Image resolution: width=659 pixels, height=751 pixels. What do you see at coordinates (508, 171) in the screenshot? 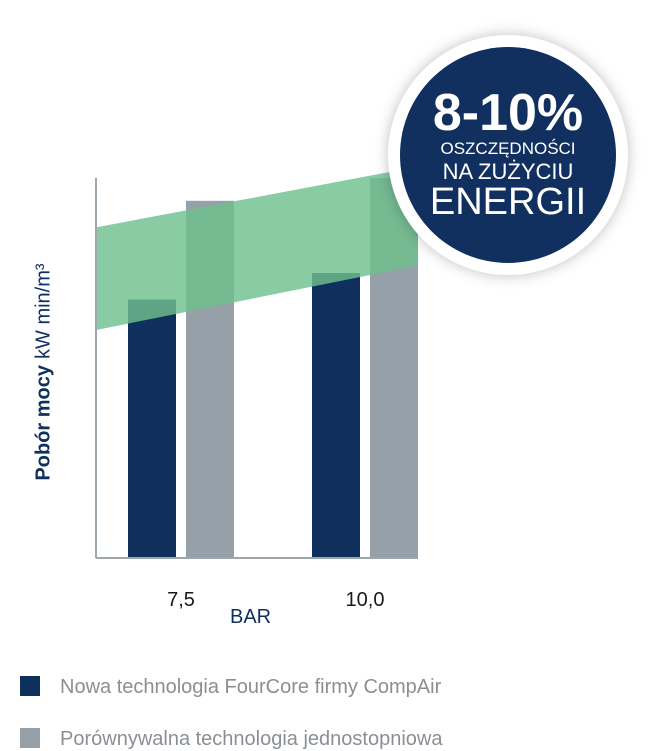
I see `savings-line-3: NA ZUŻYCIU` at bounding box center [508, 171].